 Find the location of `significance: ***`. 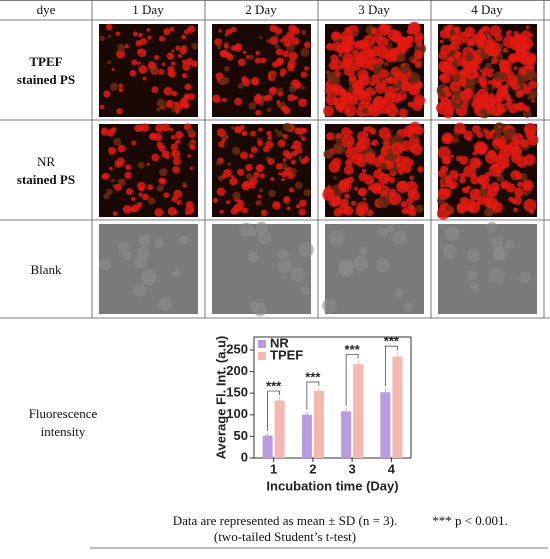

significance: *** is located at coordinates (353, 349).